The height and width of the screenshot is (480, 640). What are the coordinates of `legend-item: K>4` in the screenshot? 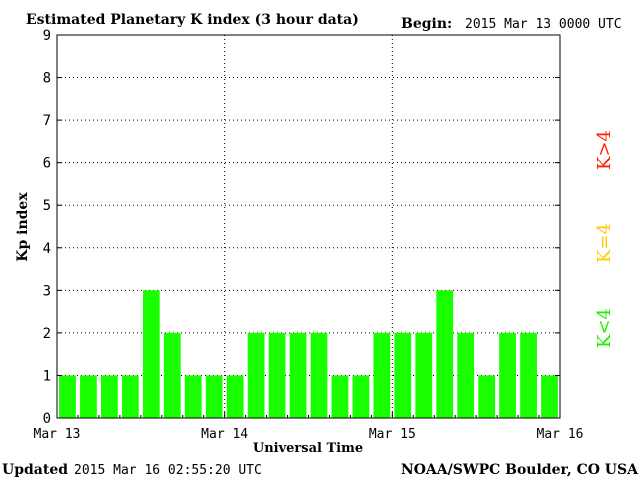 It's located at (604, 150).